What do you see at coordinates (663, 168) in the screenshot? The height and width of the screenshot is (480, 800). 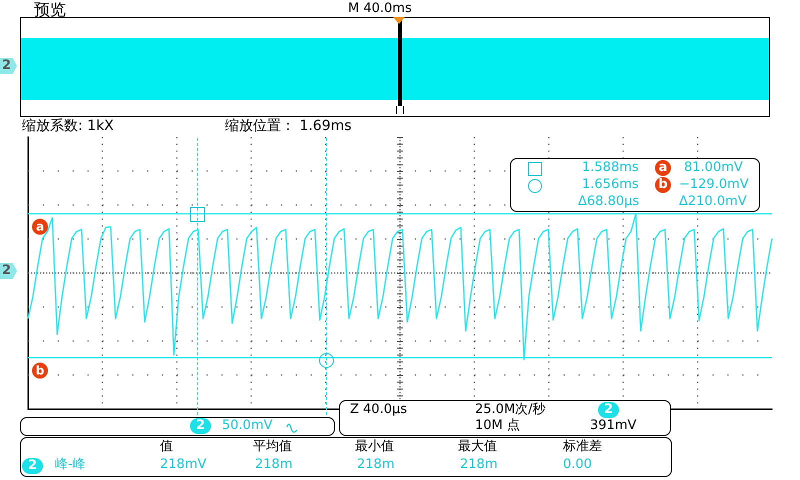 I see `text: a` at bounding box center [663, 168].